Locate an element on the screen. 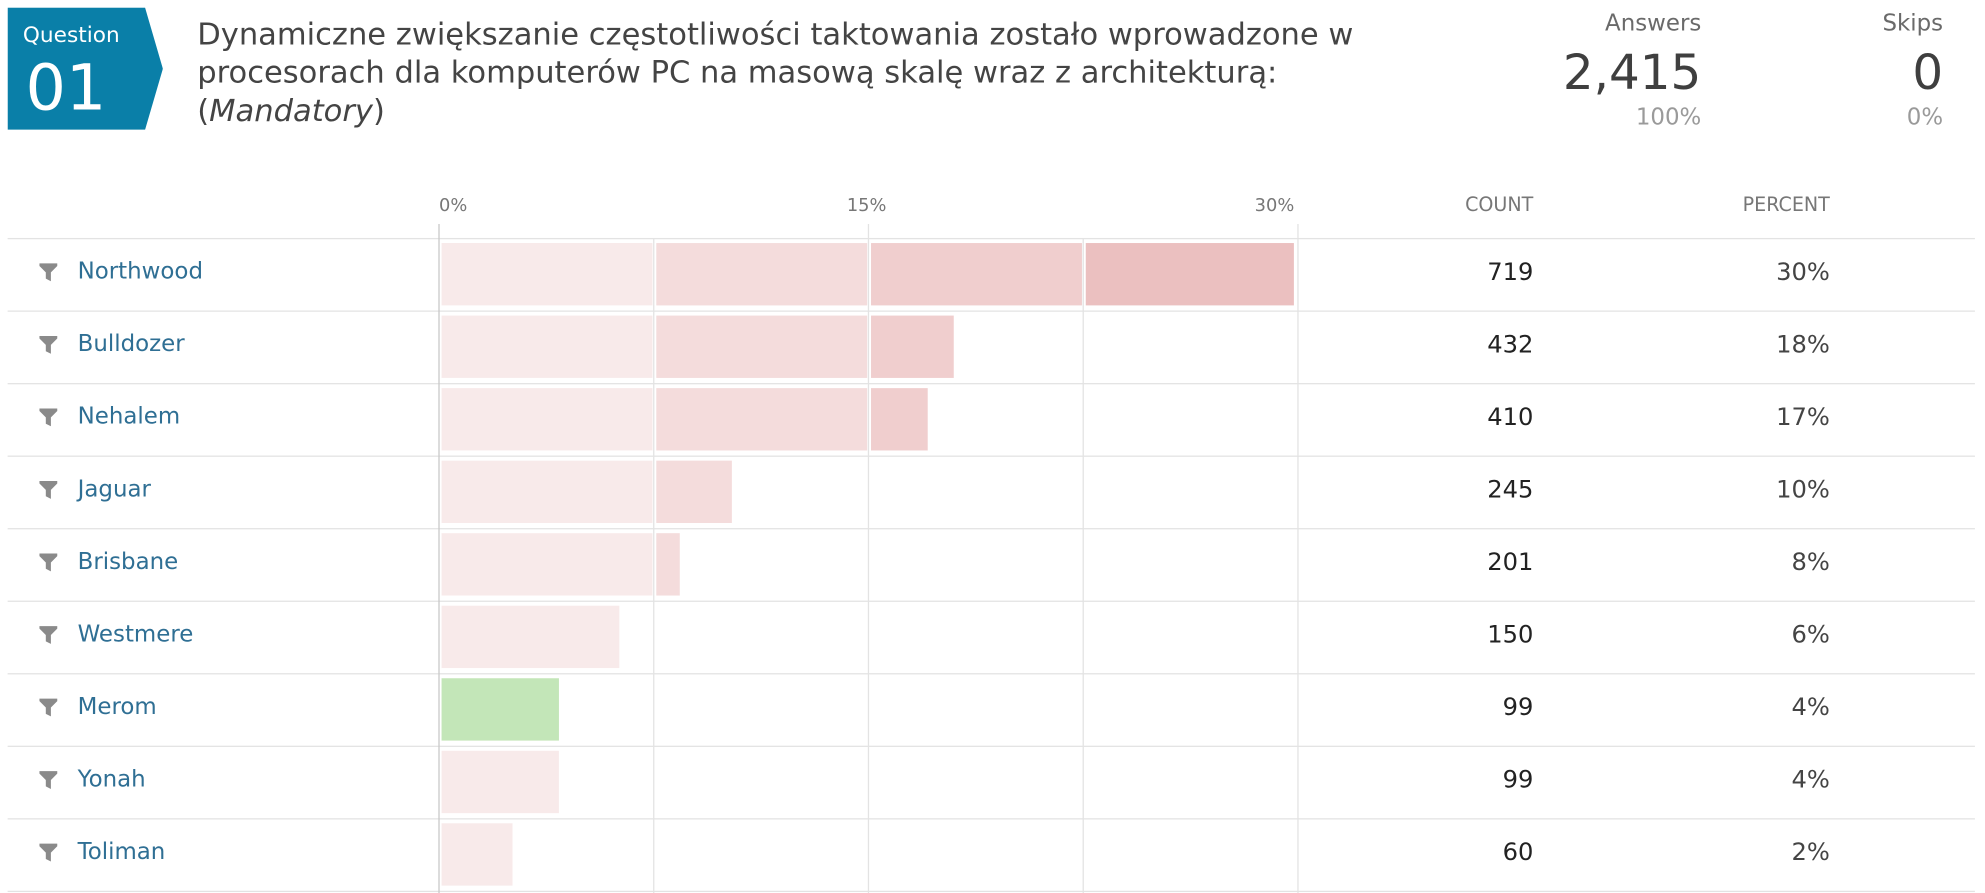 Image resolution: width=1985 pixels, height=893 pixels. answer-label: Westmere is located at coordinates (135, 634).